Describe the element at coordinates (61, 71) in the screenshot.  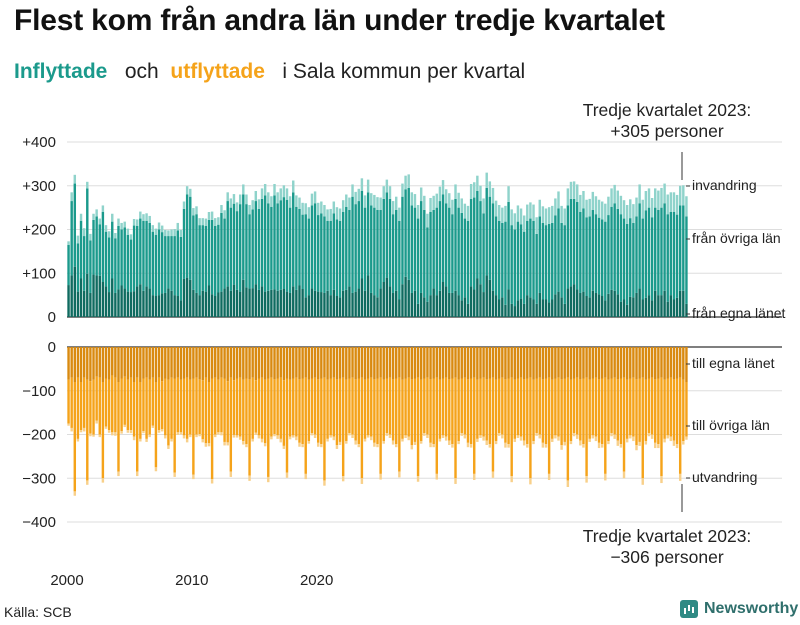
I see `legend-inflyttade: Inflyttade` at that location.